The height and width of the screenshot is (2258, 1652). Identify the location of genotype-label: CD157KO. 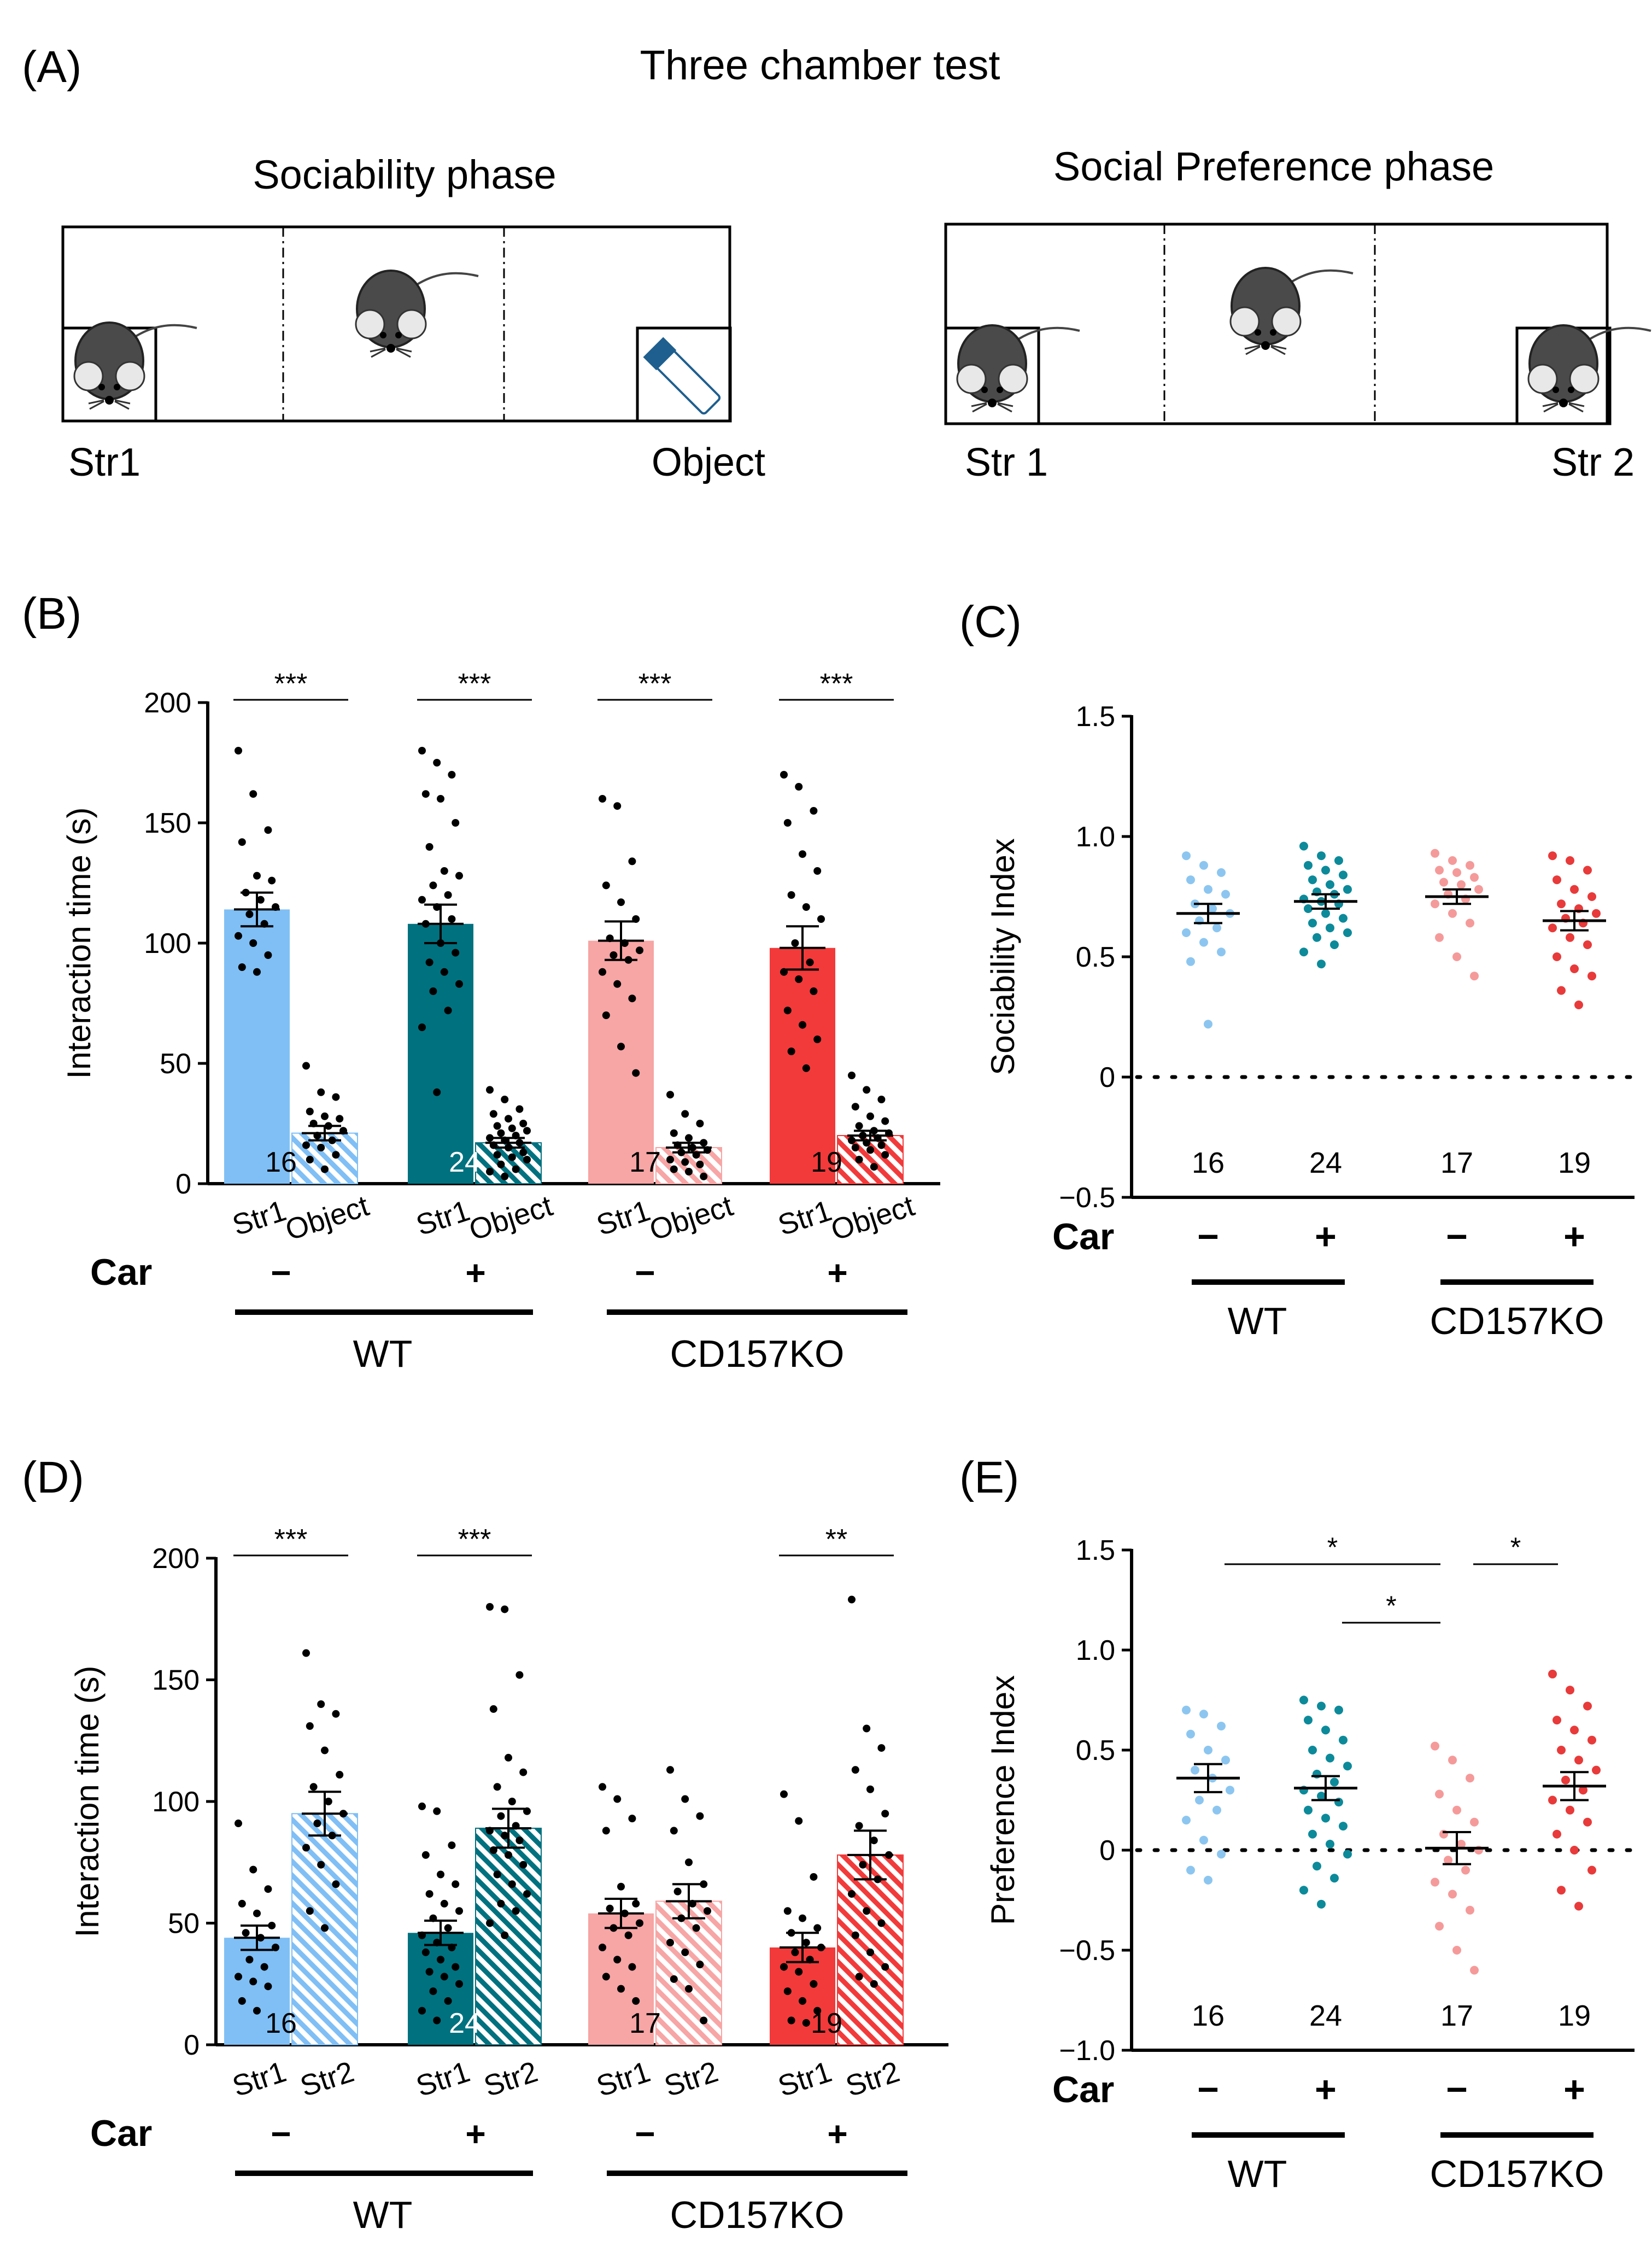
(1517, 2173).